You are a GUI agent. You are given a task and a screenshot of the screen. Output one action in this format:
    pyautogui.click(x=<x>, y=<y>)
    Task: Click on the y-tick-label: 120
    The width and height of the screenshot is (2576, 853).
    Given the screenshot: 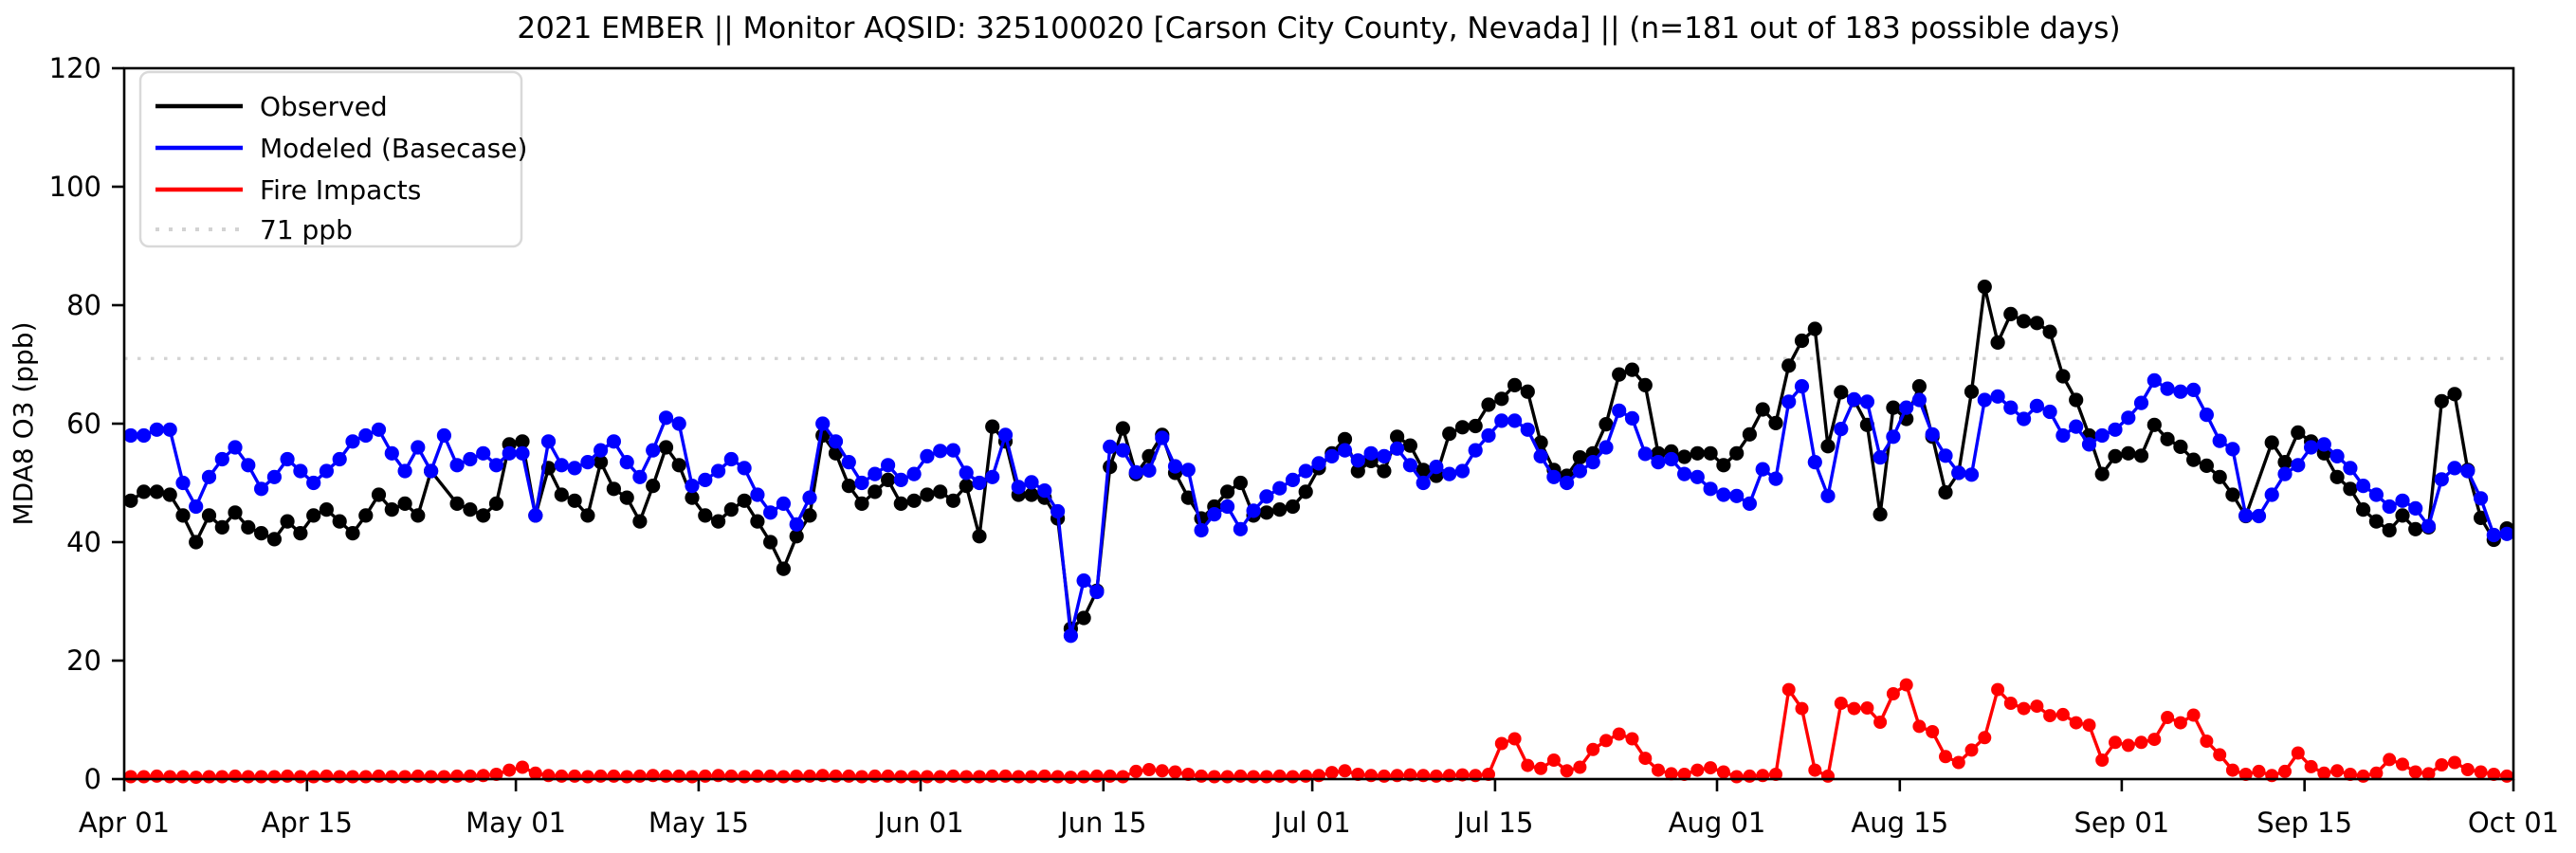 What is the action you would take?
    pyautogui.click(x=75, y=68)
    